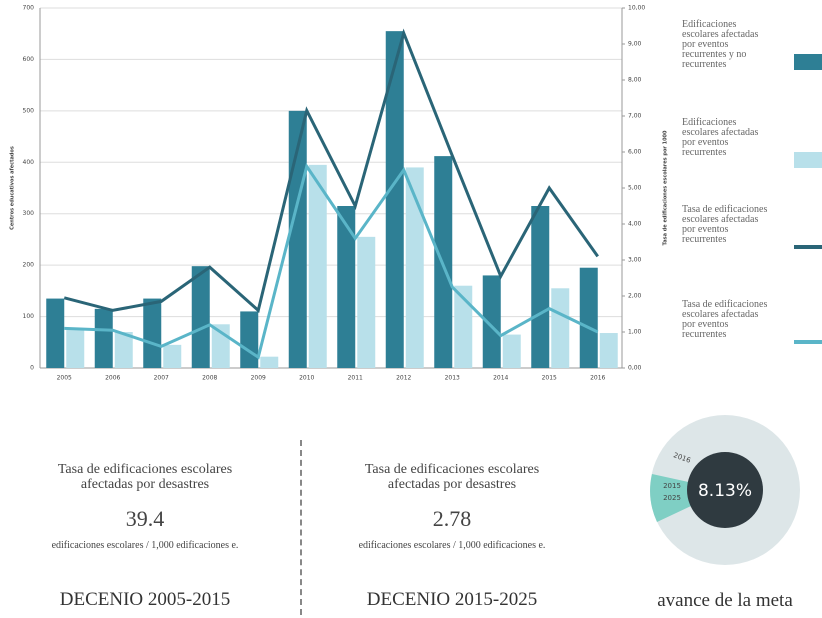 This screenshot has width=822, height=618. What do you see at coordinates (403, 378) in the screenshot?
I see `x-tick-label: 2012` at bounding box center [403, 378].